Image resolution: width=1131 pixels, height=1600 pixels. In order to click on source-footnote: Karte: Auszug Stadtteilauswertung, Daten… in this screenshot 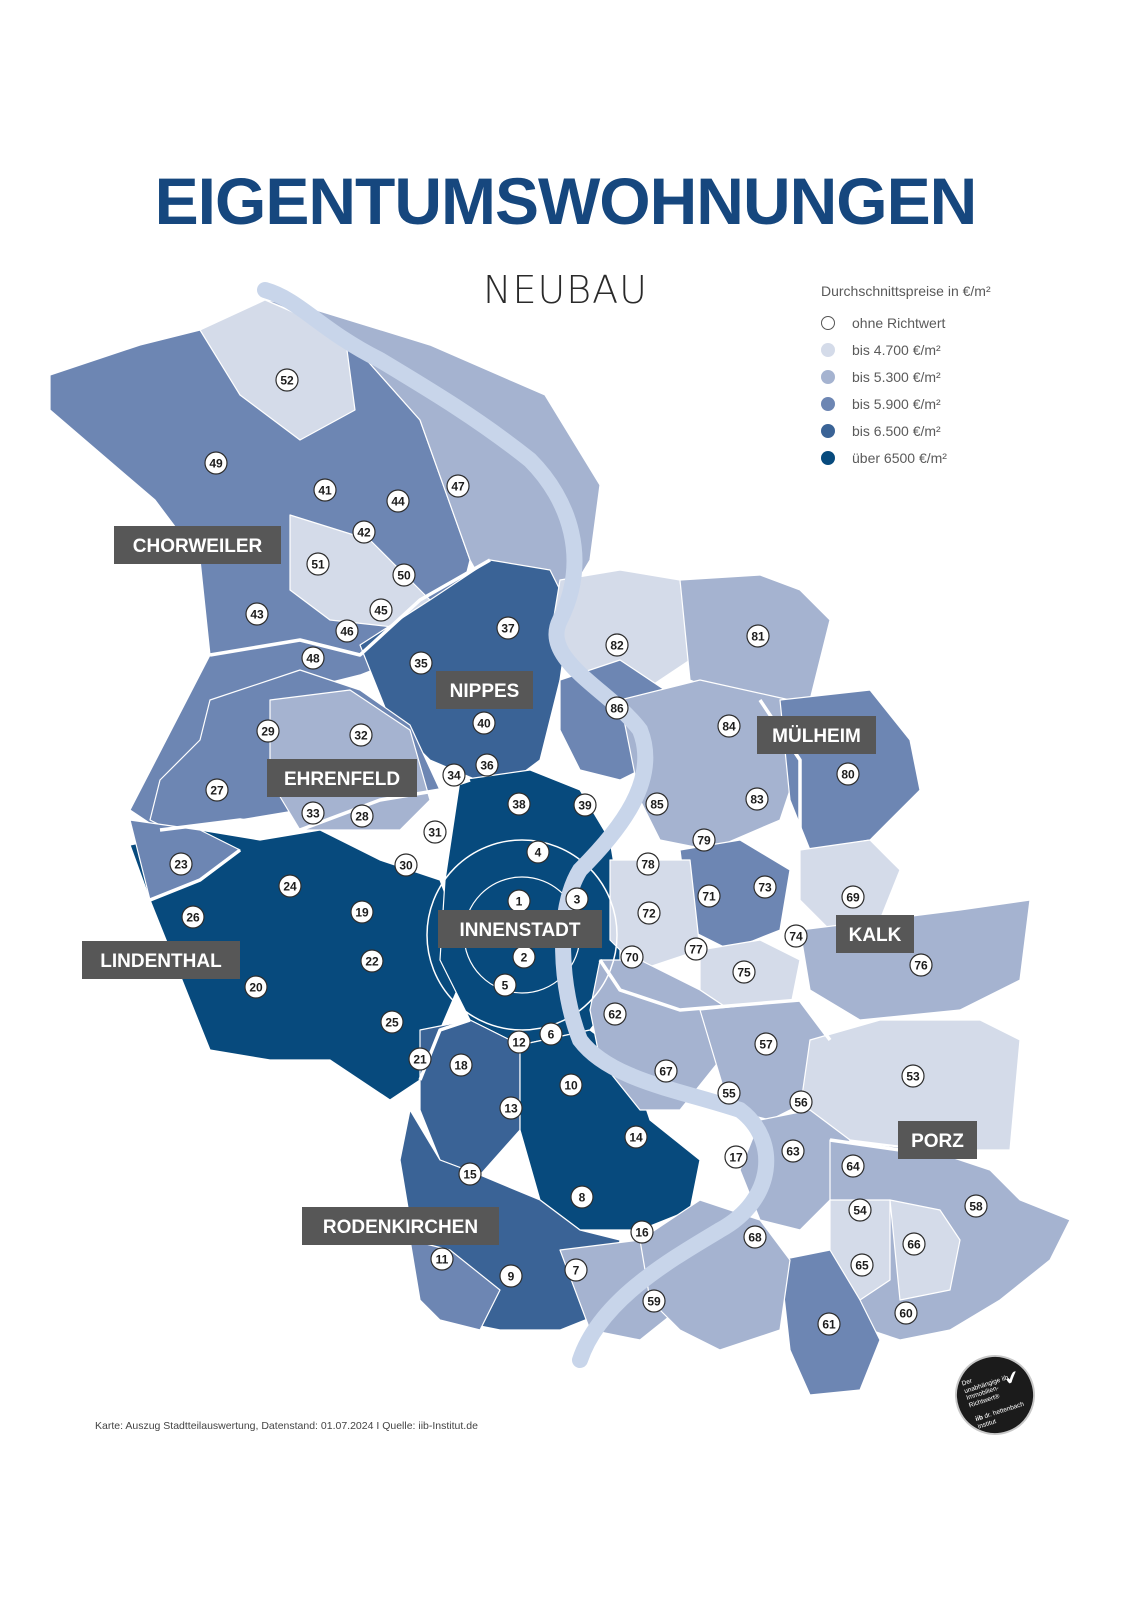, I will do `click(286, 1426)`.